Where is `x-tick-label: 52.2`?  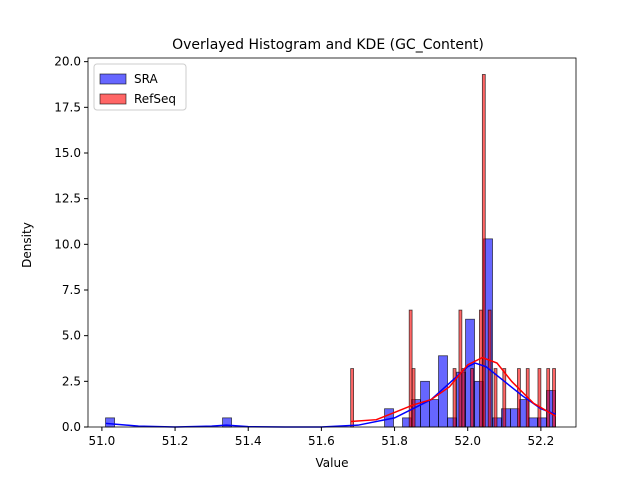
x-tick-label: 52.2 is located at coordinates (541, 441).